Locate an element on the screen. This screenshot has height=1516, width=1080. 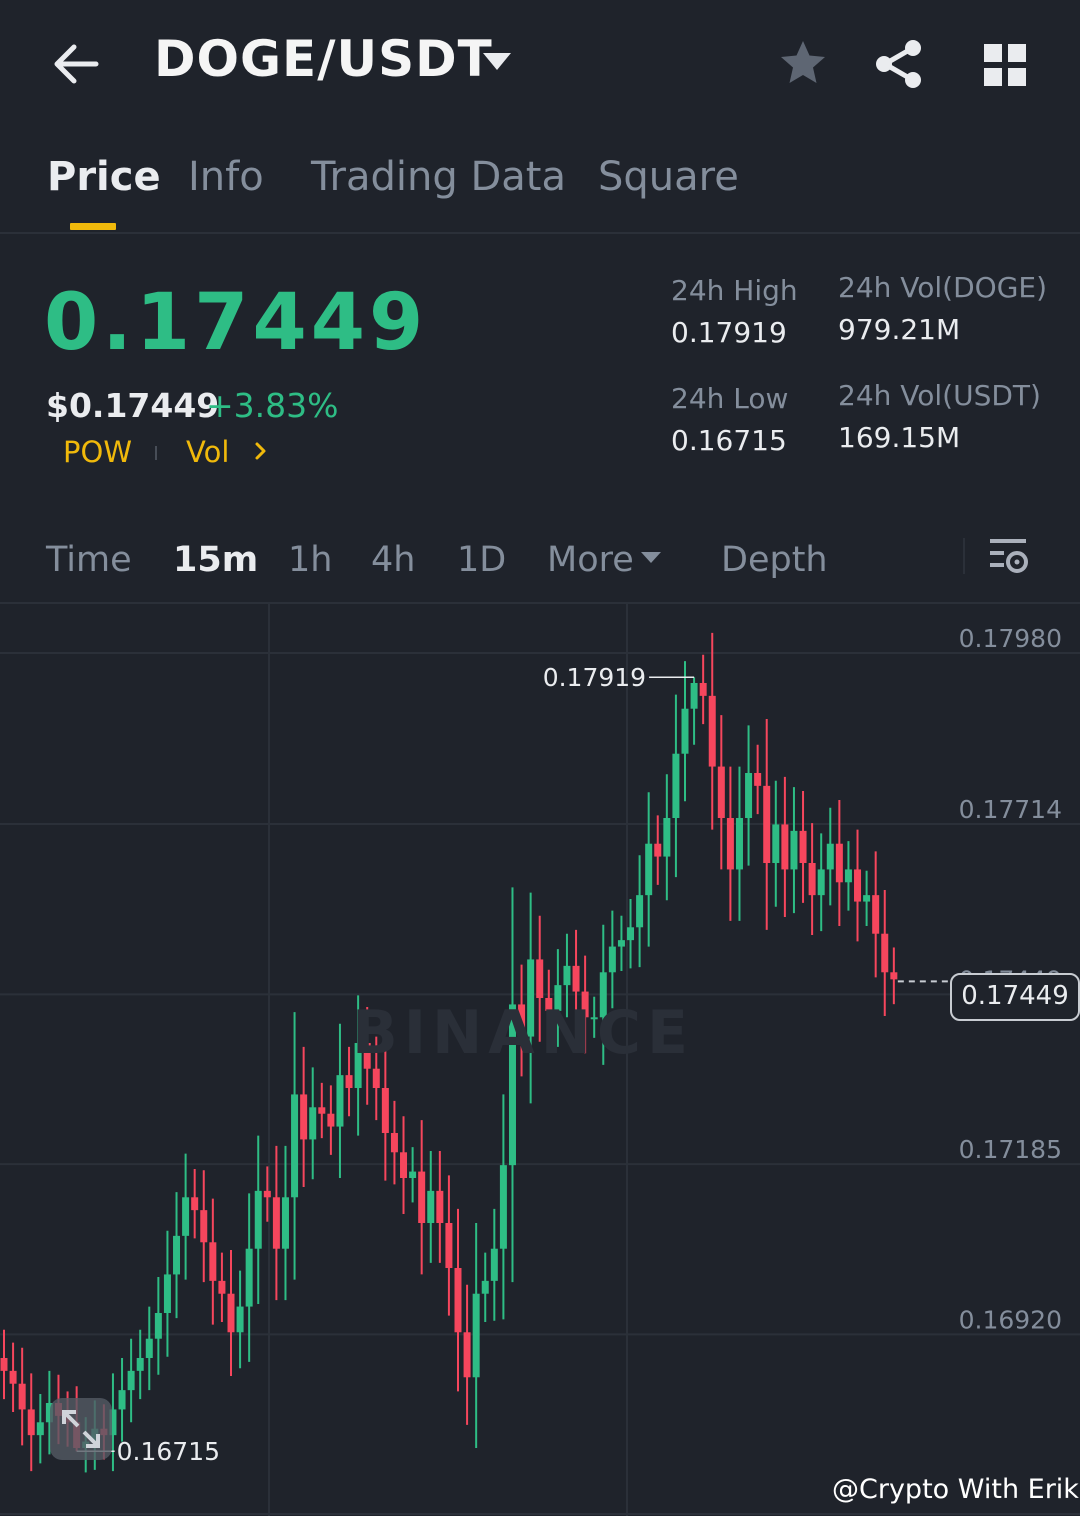
current-price-label: 0.17449 is located at coordinates (1015, 996).